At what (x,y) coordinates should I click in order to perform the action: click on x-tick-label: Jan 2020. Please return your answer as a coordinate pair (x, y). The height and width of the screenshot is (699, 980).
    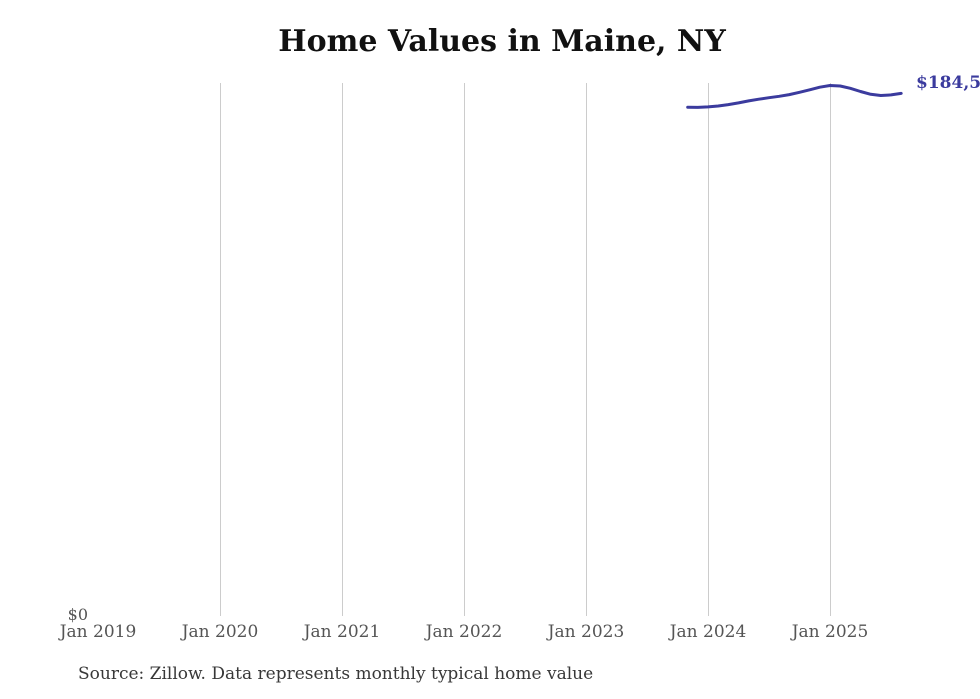
    Looking at the image, I should click on (220, 632).